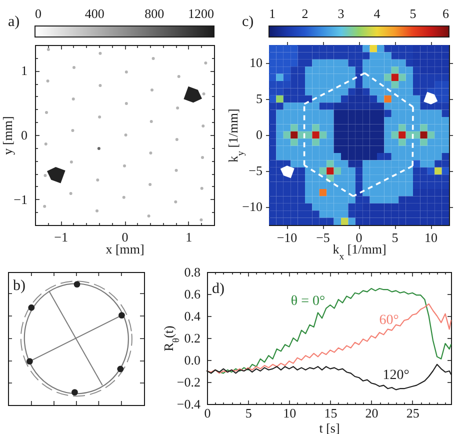 The width and height of the screenshot is (457, 434). Describe the element at coordinates (331, 413) in the screenshot. I see `x-tick-label: 15` at that location.